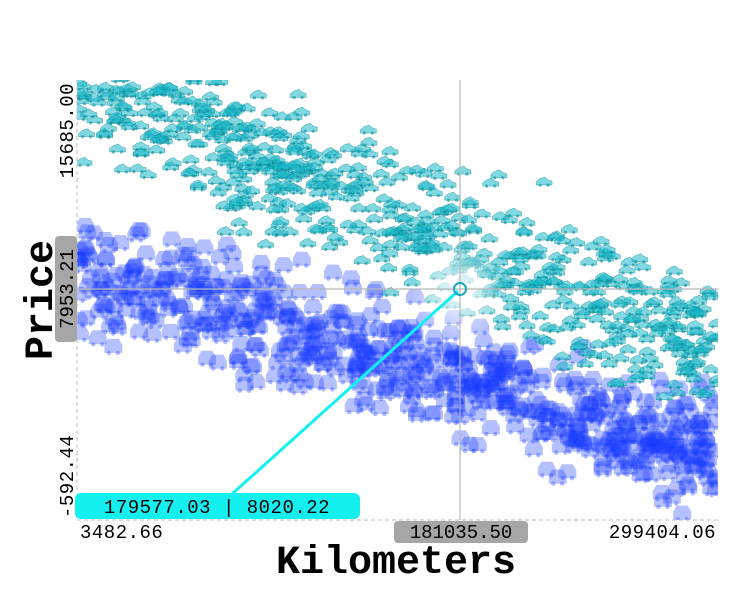  Describe the element at coordinates (461, 532) in the screenshot. I see `crosshair-x-pill` at that location.